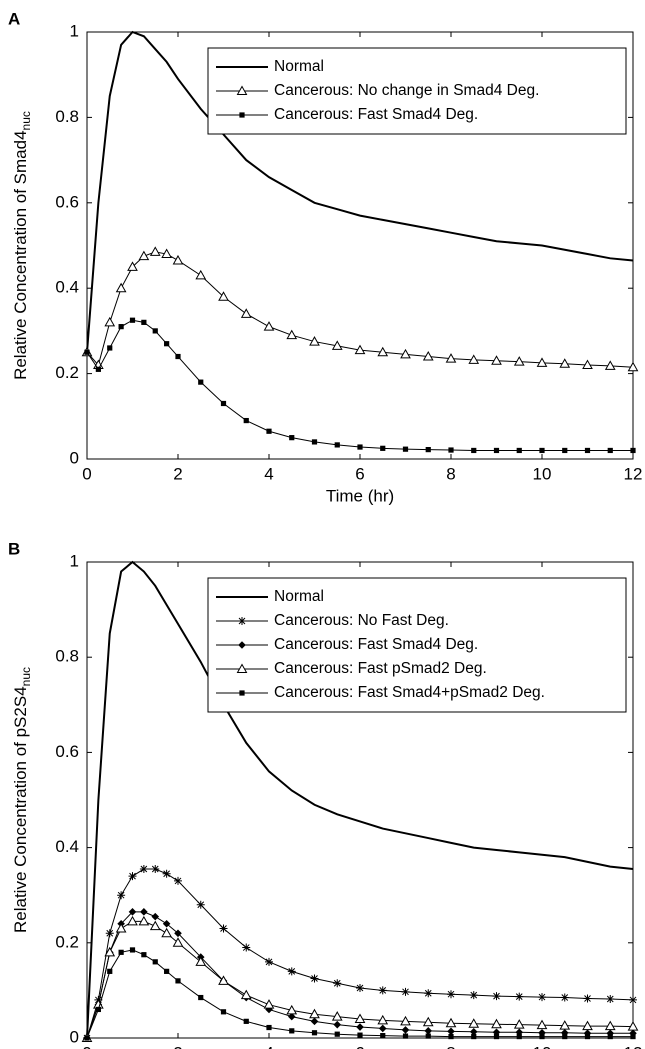 The image size is (645, 1049). Describe the element at coordinates (14, 18) in the screenshot. I see `panel-label: A` at that location.